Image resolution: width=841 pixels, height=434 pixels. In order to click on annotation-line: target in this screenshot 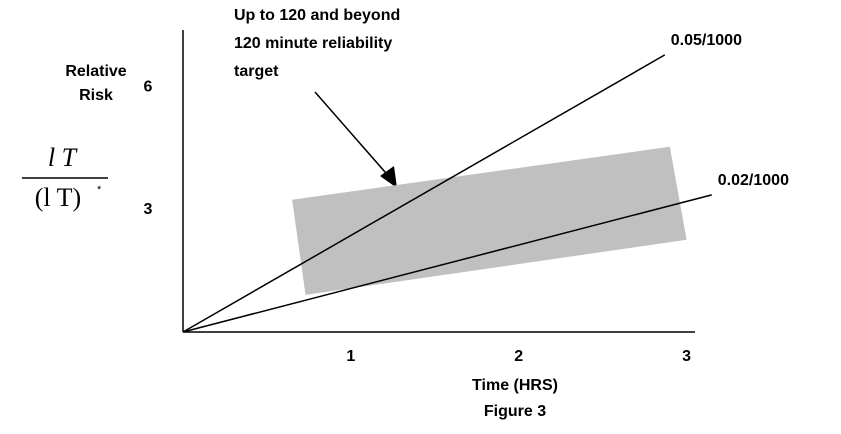, I will do `click(256, 71)`.